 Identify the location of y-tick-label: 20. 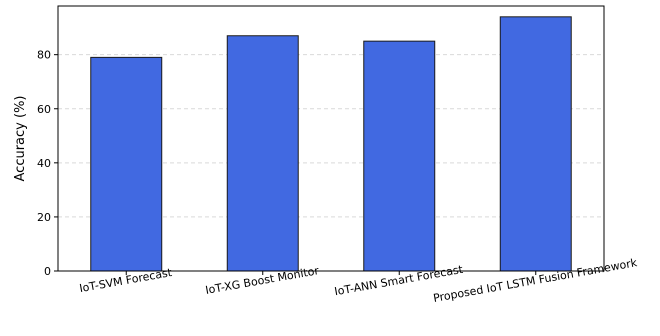
(44, 217).